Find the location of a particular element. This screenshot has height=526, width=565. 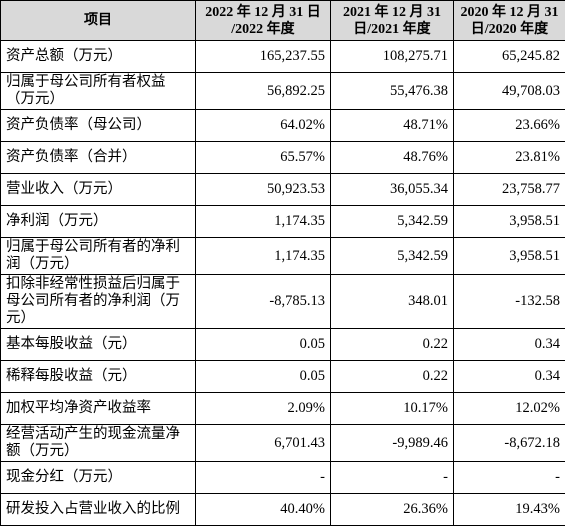

value-cell: -9,989.46 is located at coordinates (392, 443).